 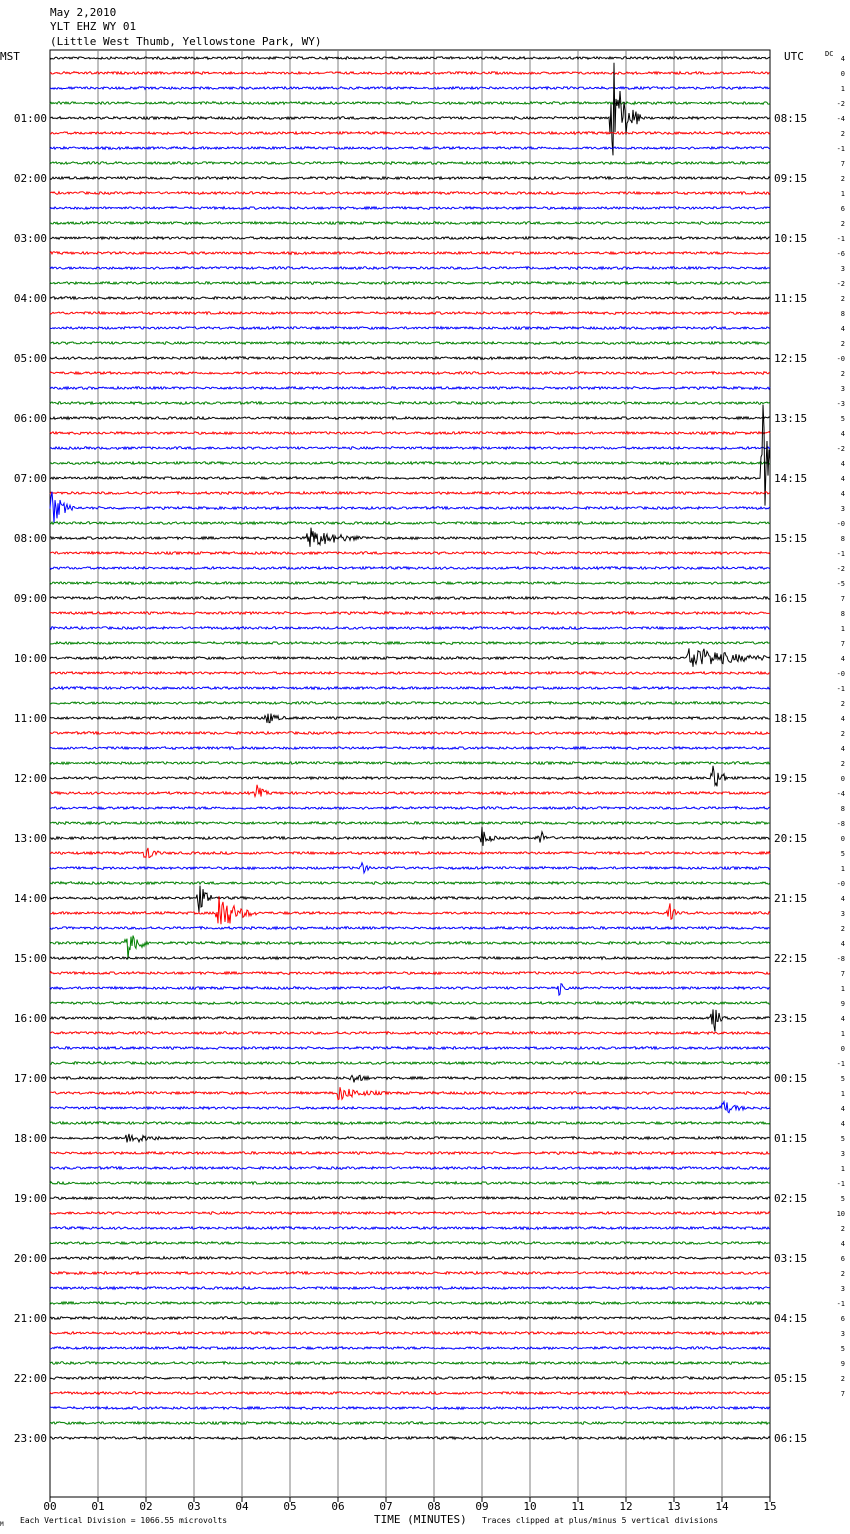 What do you see at coordinates (385, 1506) in the screenshot?
I see `x-tick-label: 07` at bounding box center [385, 1506].